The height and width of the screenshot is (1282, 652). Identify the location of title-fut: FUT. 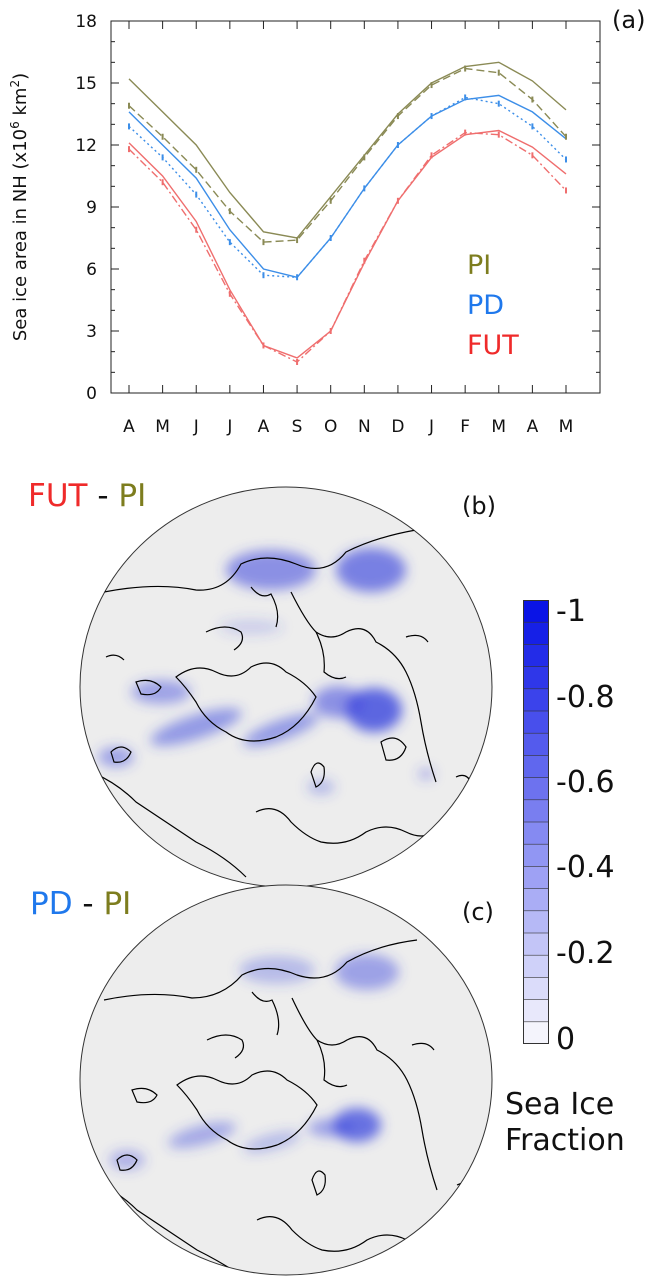
(58, 496).